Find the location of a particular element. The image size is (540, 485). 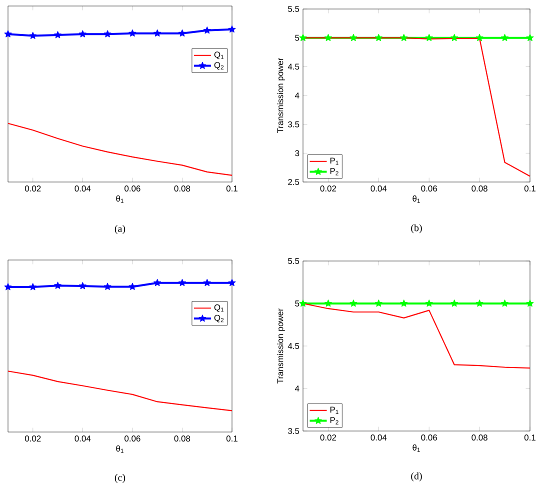

text: (d) is located at coordinates (416, 477).